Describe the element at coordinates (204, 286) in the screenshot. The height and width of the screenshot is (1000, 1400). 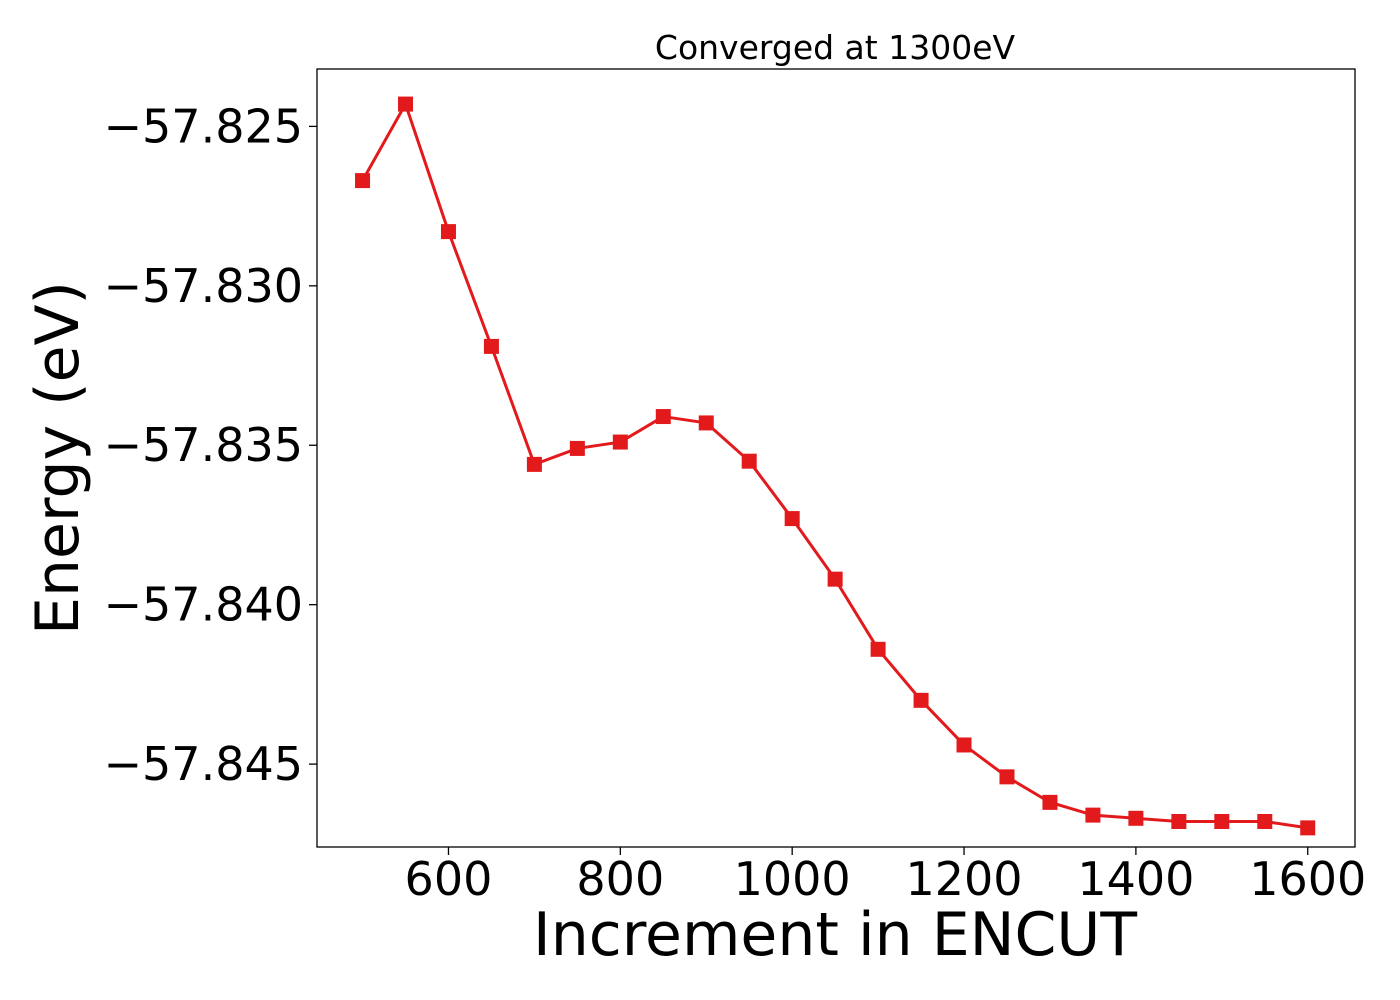
I see `y-tick-label: −57.830` at that location.